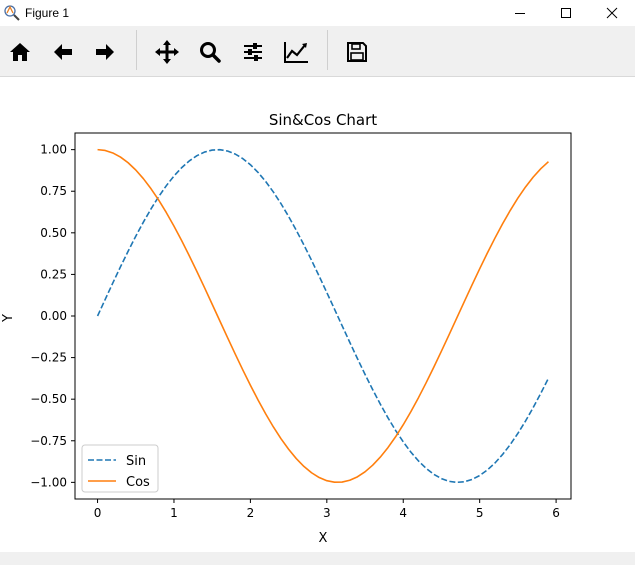  I want to click on minimize-button, so click(520, 13).